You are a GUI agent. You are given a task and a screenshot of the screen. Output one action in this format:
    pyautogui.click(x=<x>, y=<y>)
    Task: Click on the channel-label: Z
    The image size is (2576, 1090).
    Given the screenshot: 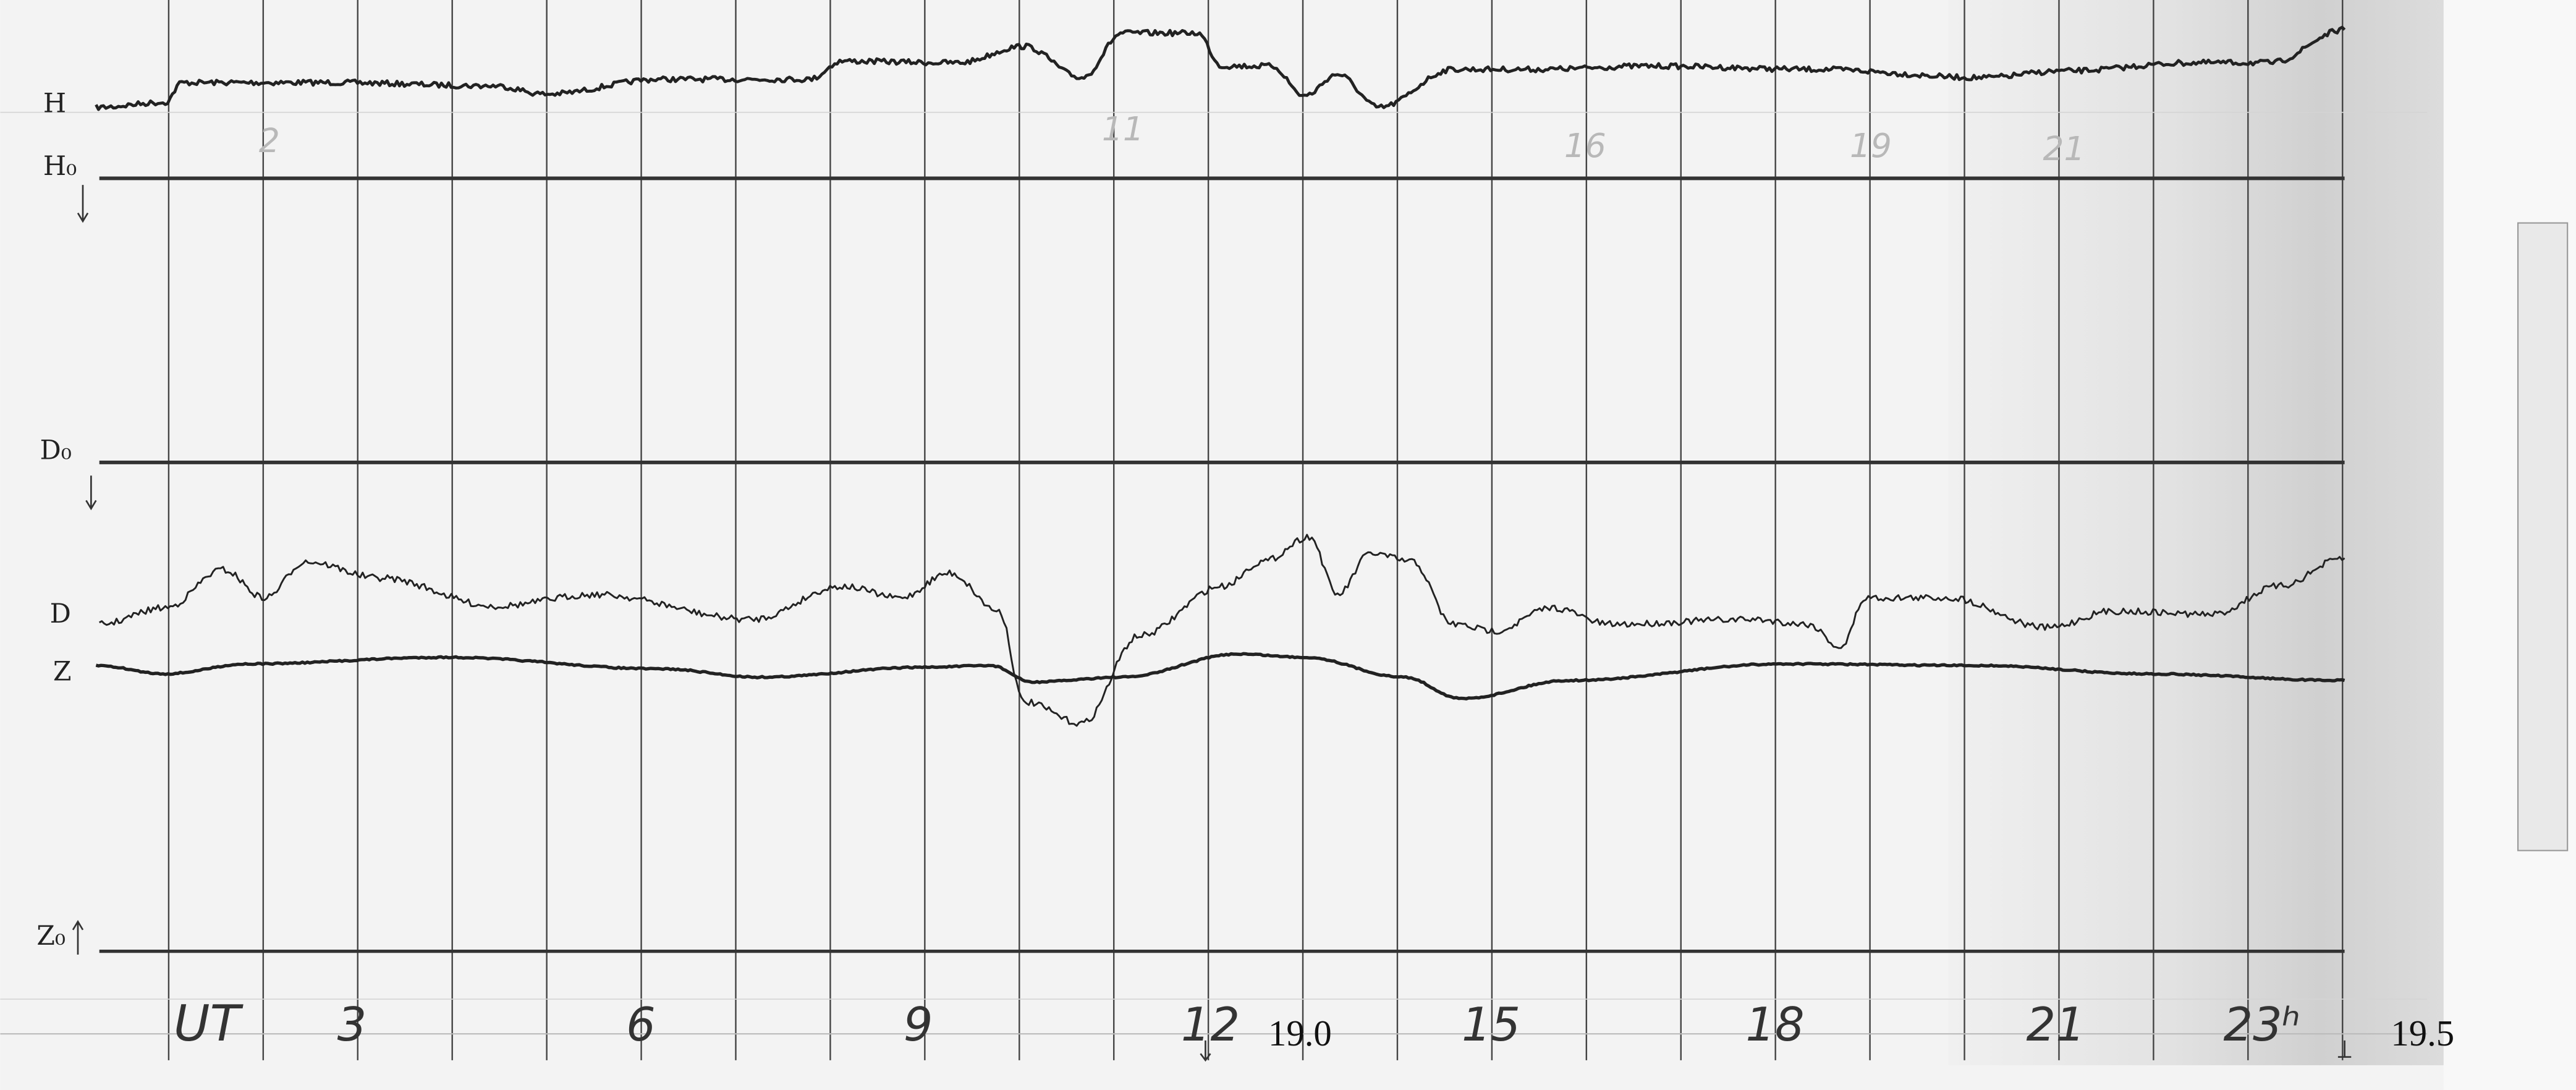 What is the action you would take?
    pyautogui.click(x=62, y=672)
    